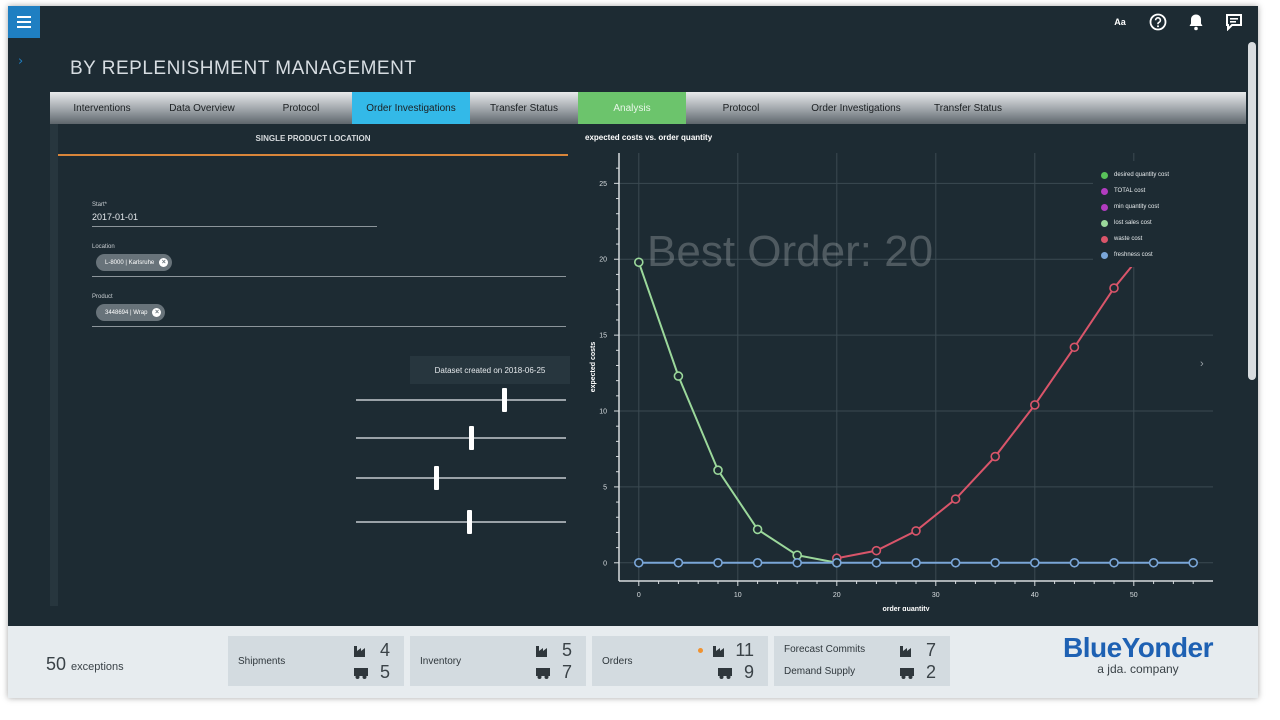 This screenshot has height=720, width=1280. What do you see at coordinates (498, 661) in the screenshot?
I see `inventory-card: Inventory 5 7` at bounding box center [498, 661].